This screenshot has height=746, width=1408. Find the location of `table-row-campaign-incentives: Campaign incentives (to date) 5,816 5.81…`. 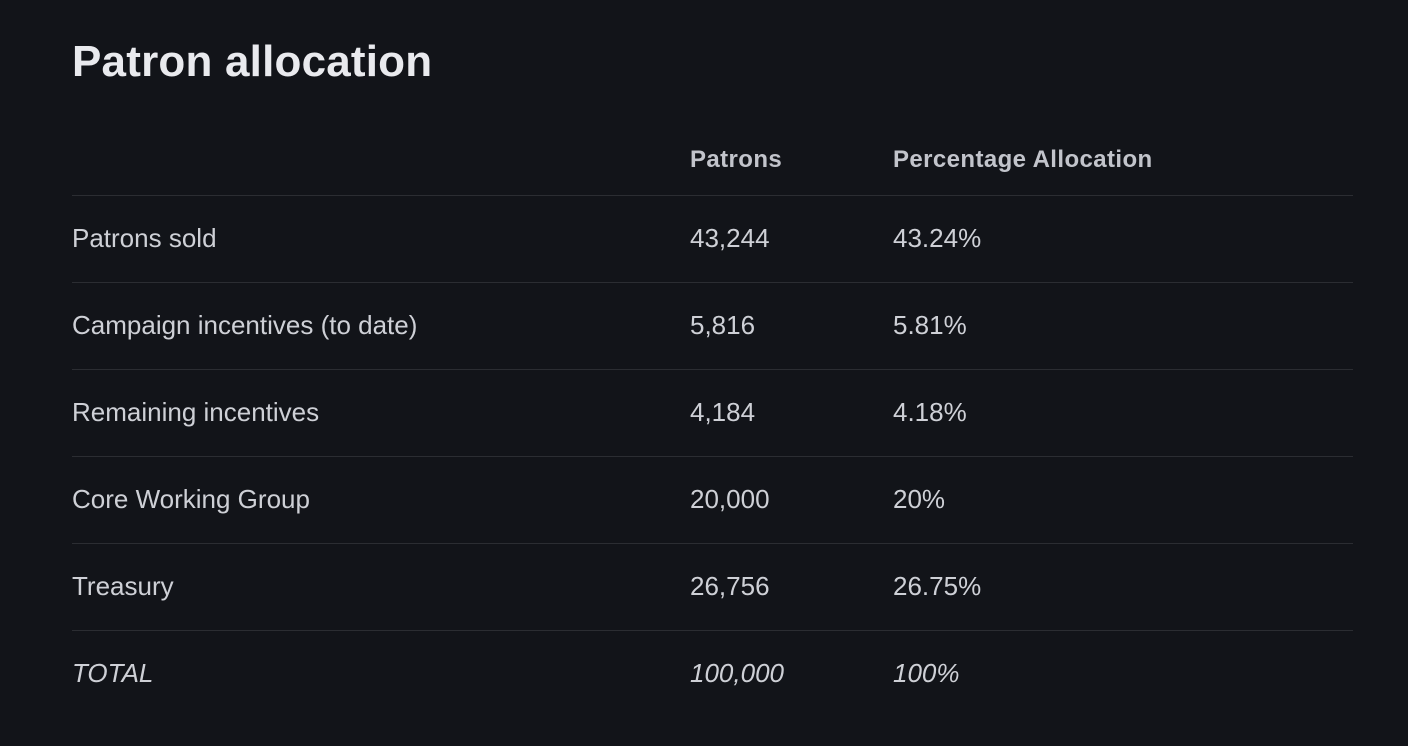

table-row-campaign-incentives: Campaign incentives (to date) 5,816 5.81… is located at coordinates (712, 326).